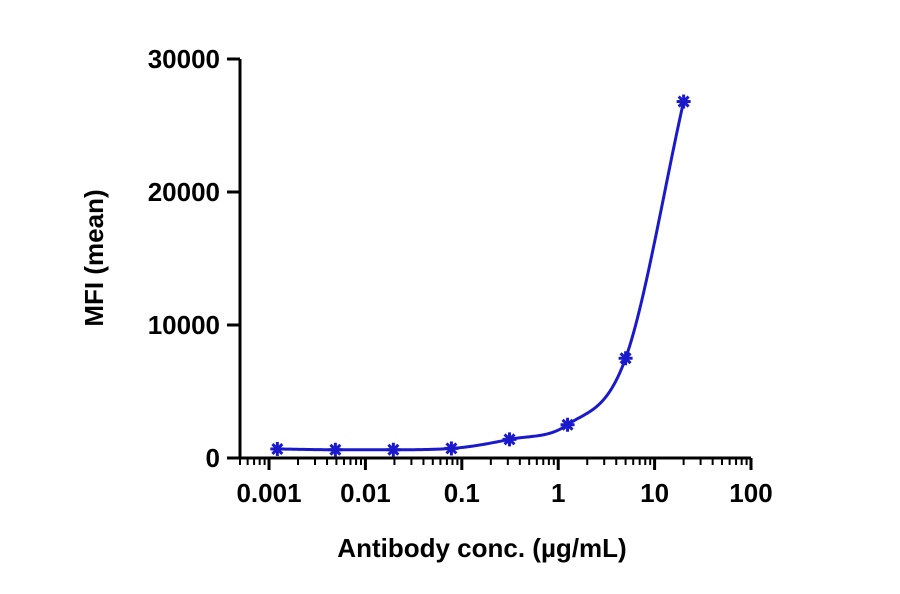  Describe the element at coordinates (365, 493) in the screenshot. I see `x-tick-label: 0.01` at that location.